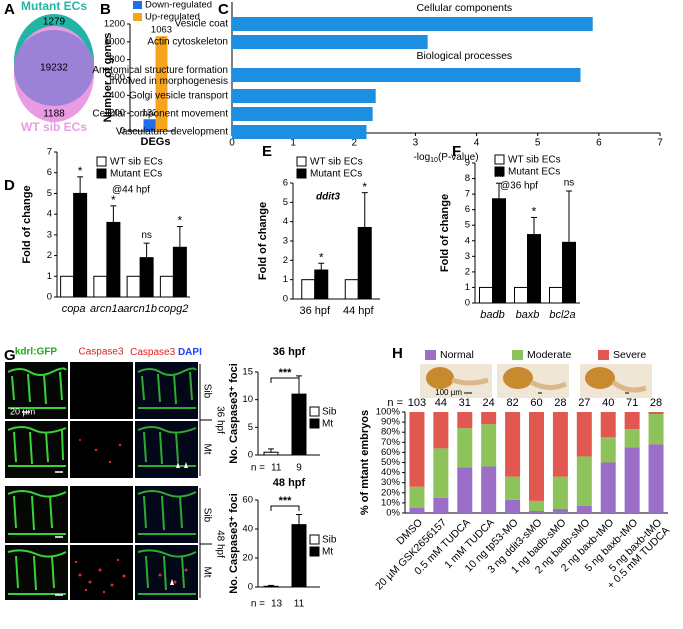 This screenshot has height=629, width=683. I want to click on y-tick-label: 1200, so click(114, 24).